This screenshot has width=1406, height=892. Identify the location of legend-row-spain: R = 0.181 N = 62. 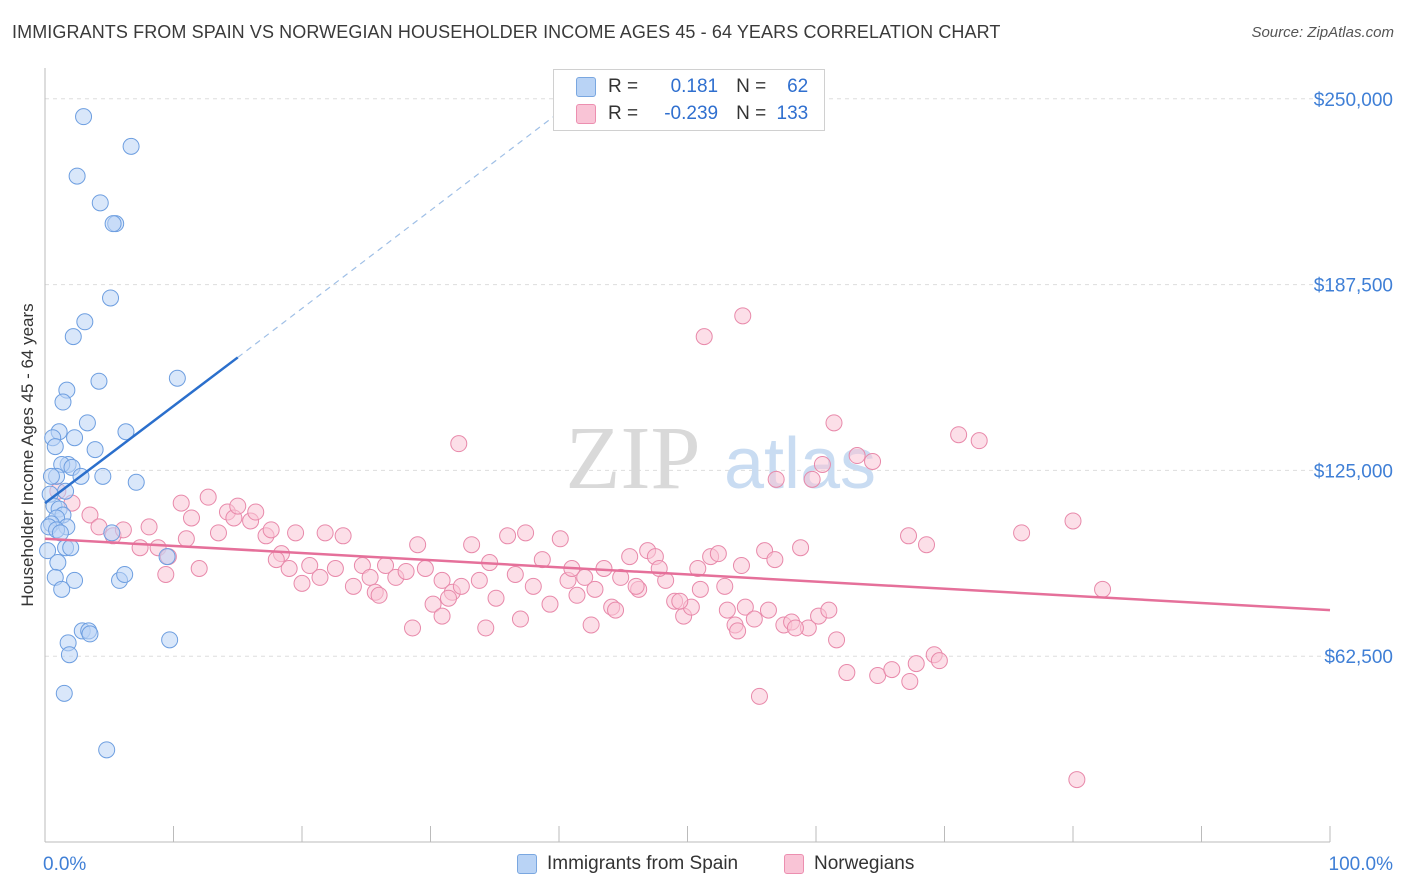
(692, 87).